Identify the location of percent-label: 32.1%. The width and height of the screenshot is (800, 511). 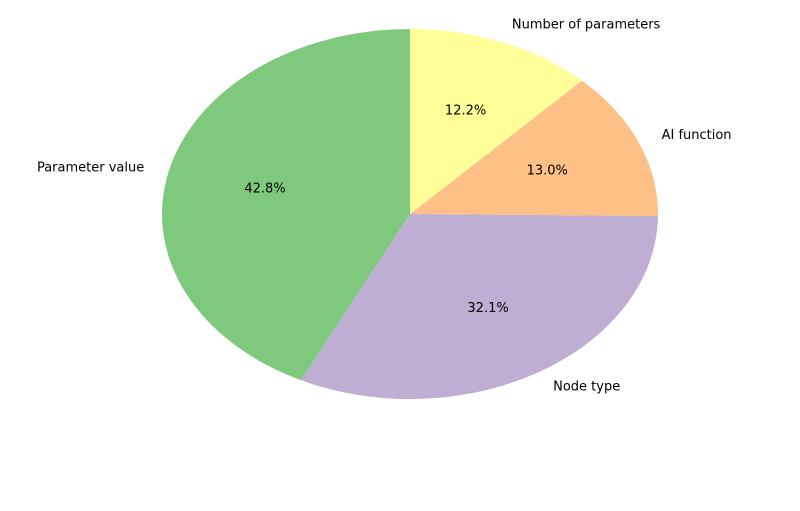
(487, 308).